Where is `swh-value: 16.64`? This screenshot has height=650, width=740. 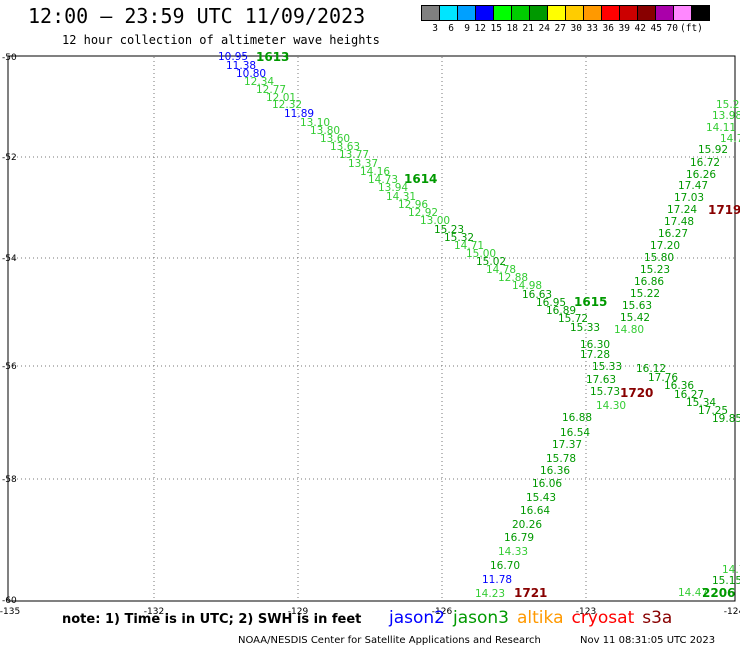
swh-value: 16.64 is located at coordinates (535, 511).